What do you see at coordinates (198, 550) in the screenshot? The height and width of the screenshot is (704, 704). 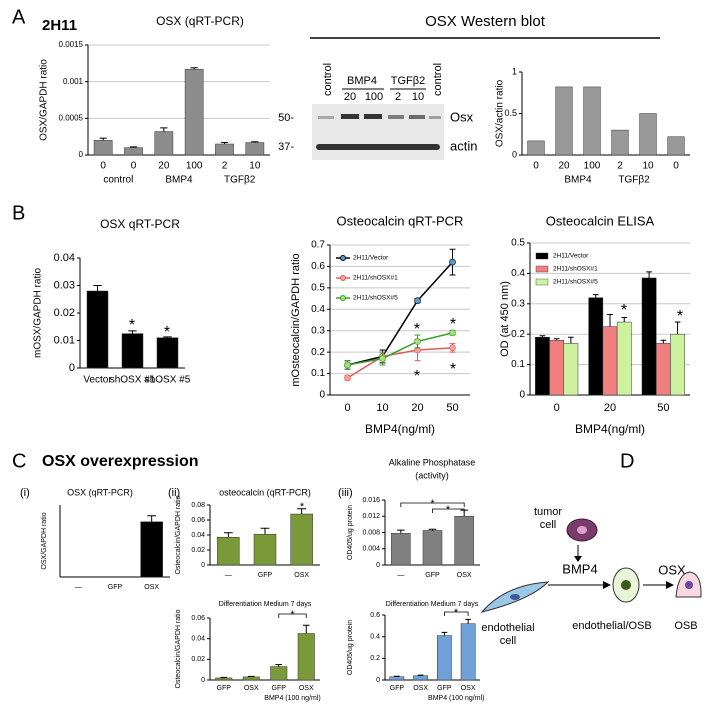 I see `y-tick-label: 0.02` at bounding box center [198, 550].